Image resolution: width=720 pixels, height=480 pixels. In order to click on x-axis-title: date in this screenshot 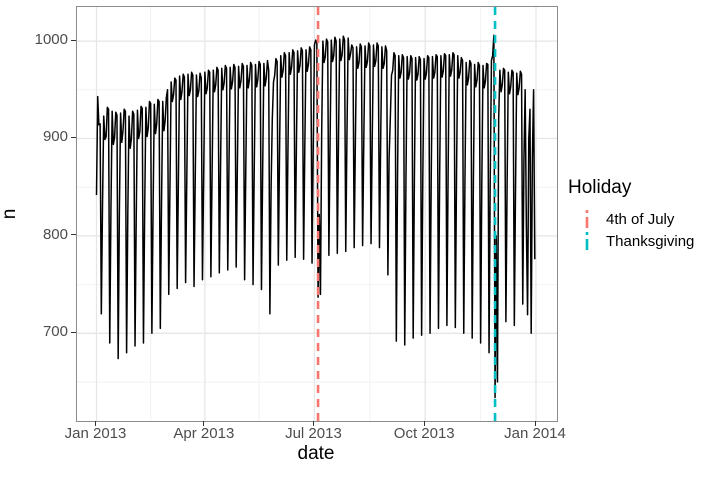, I will do `click(316, 453)`.